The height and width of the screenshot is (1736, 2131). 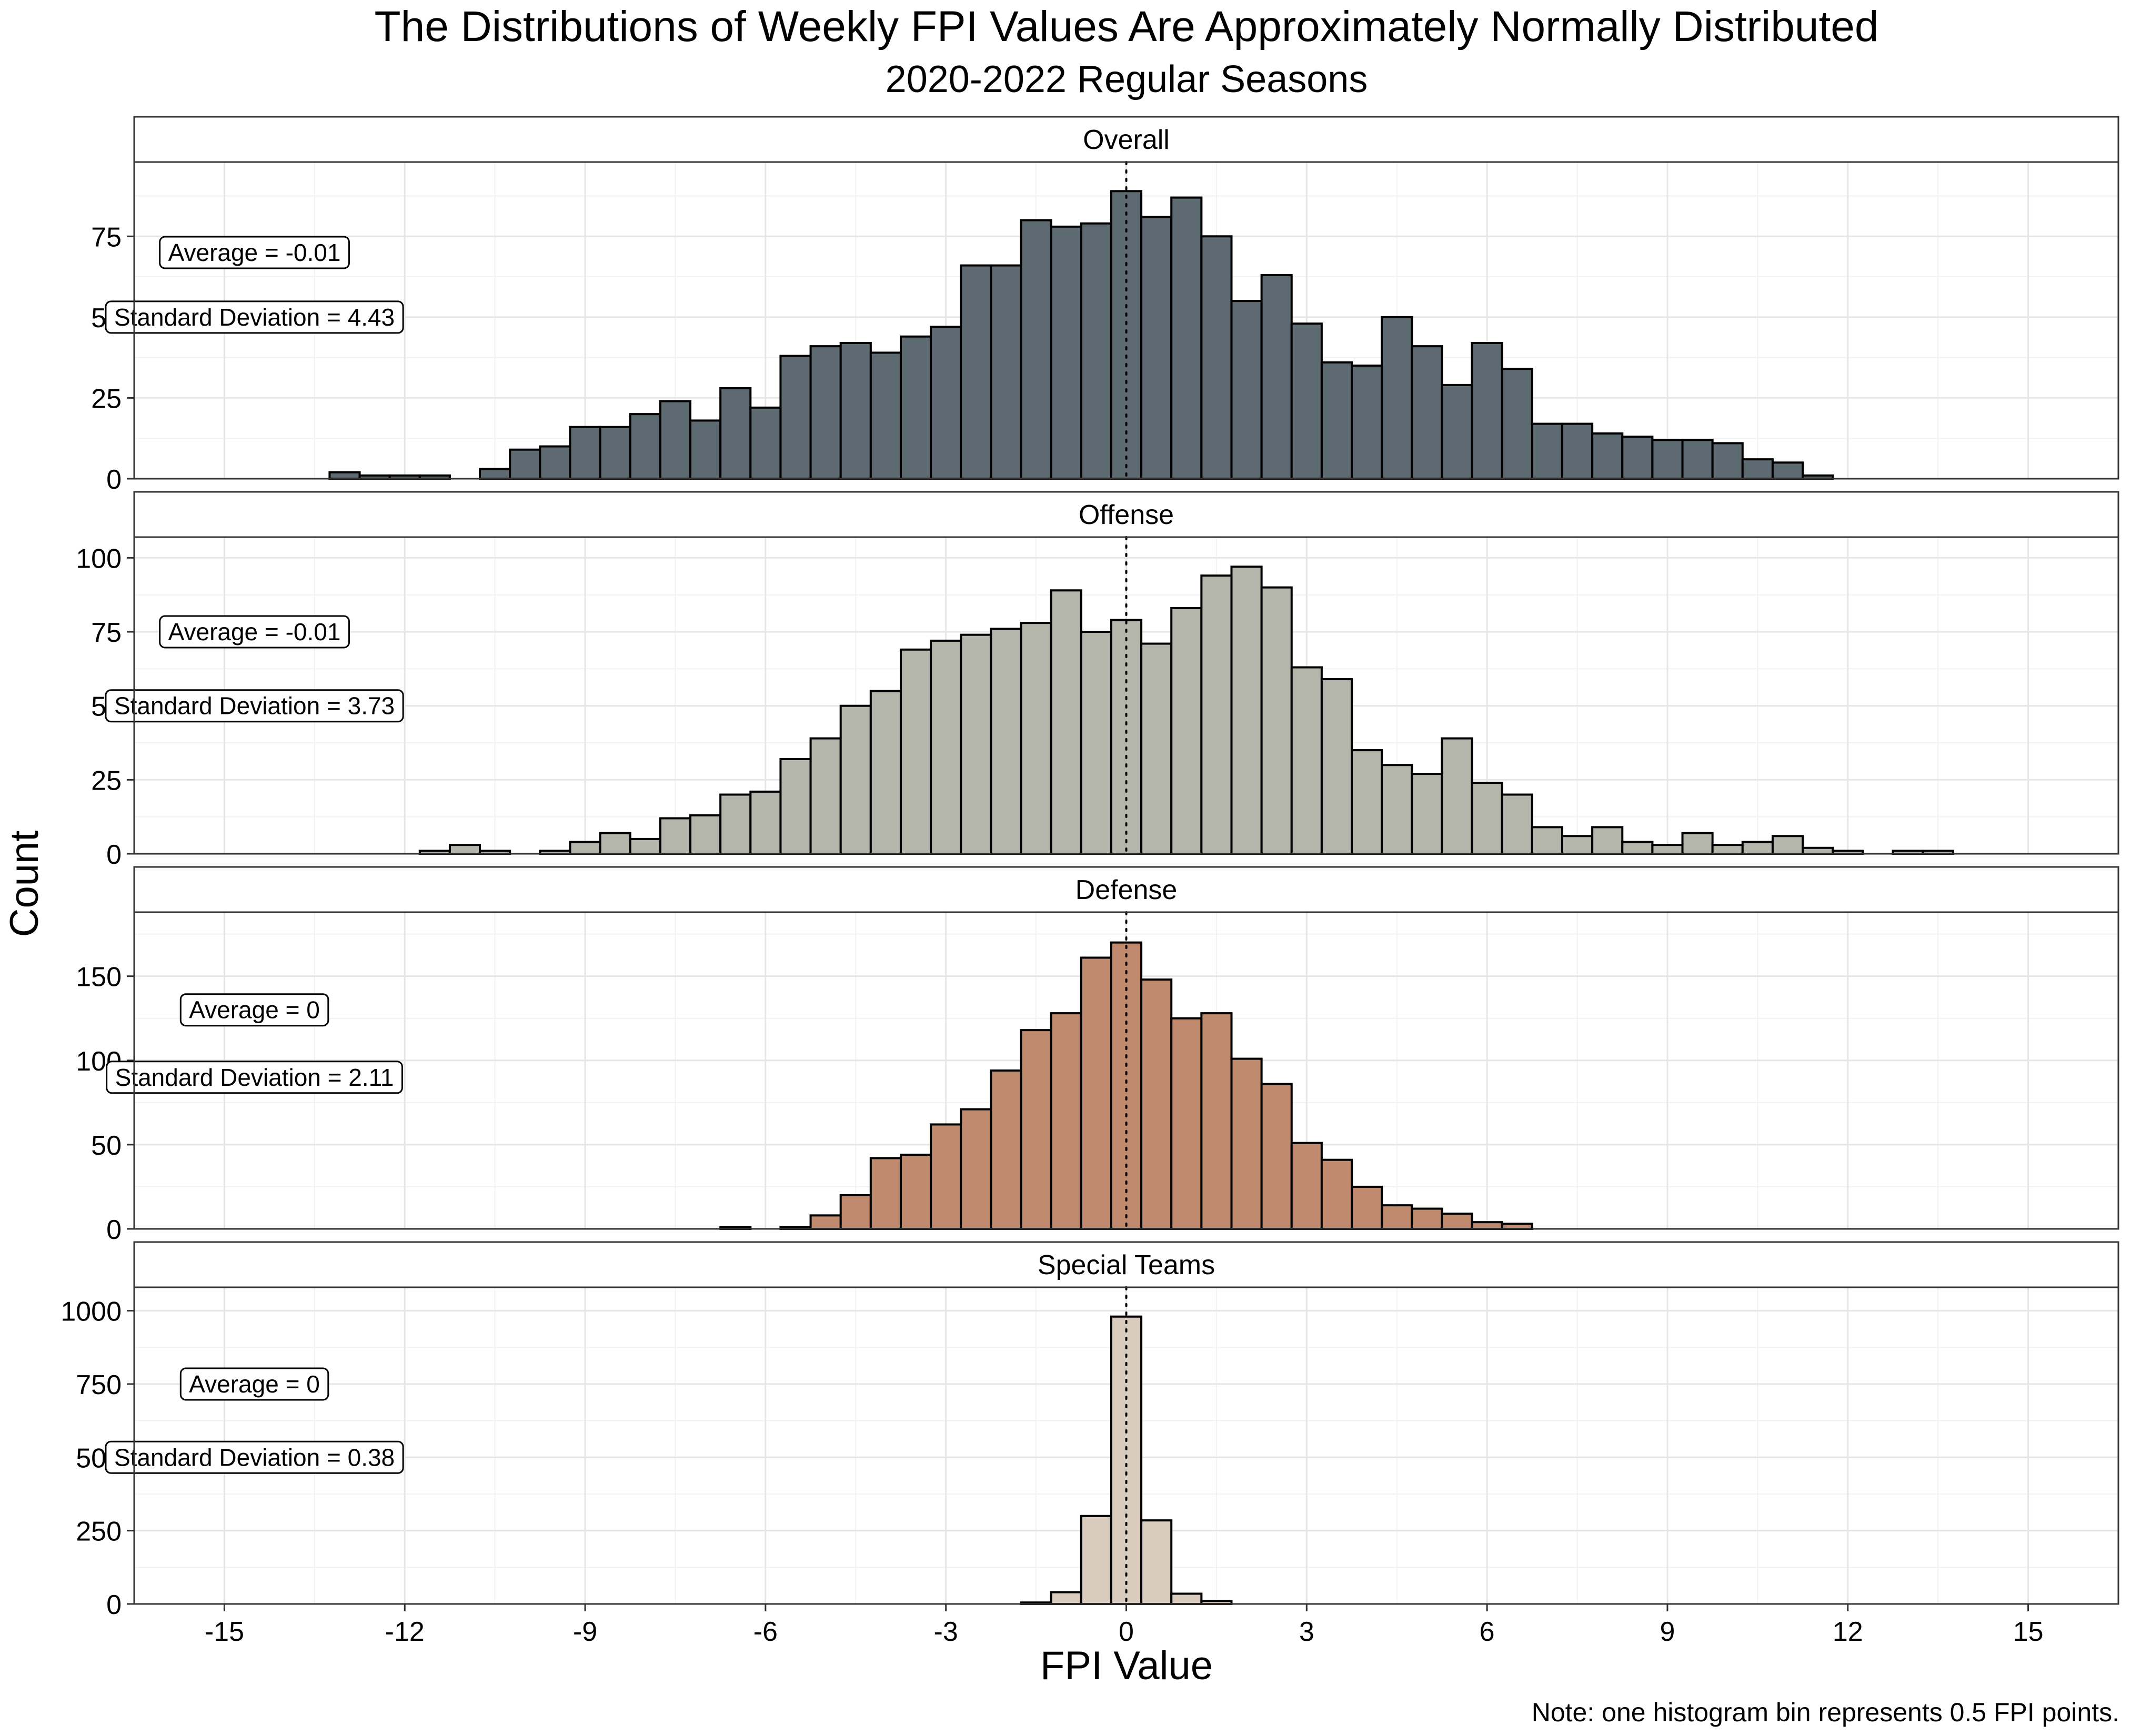 I want to click on stat-annotation: Standard Deviation = 3.73, so click(x=255, y=706).